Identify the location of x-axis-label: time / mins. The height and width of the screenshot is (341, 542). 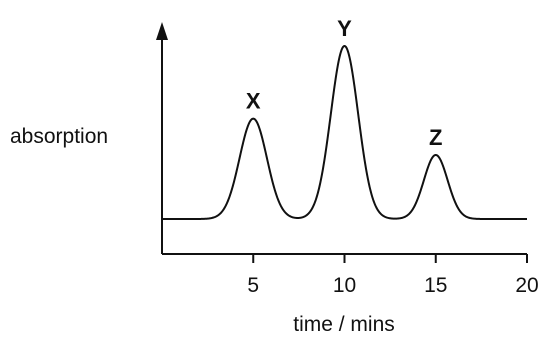
(344, 324).